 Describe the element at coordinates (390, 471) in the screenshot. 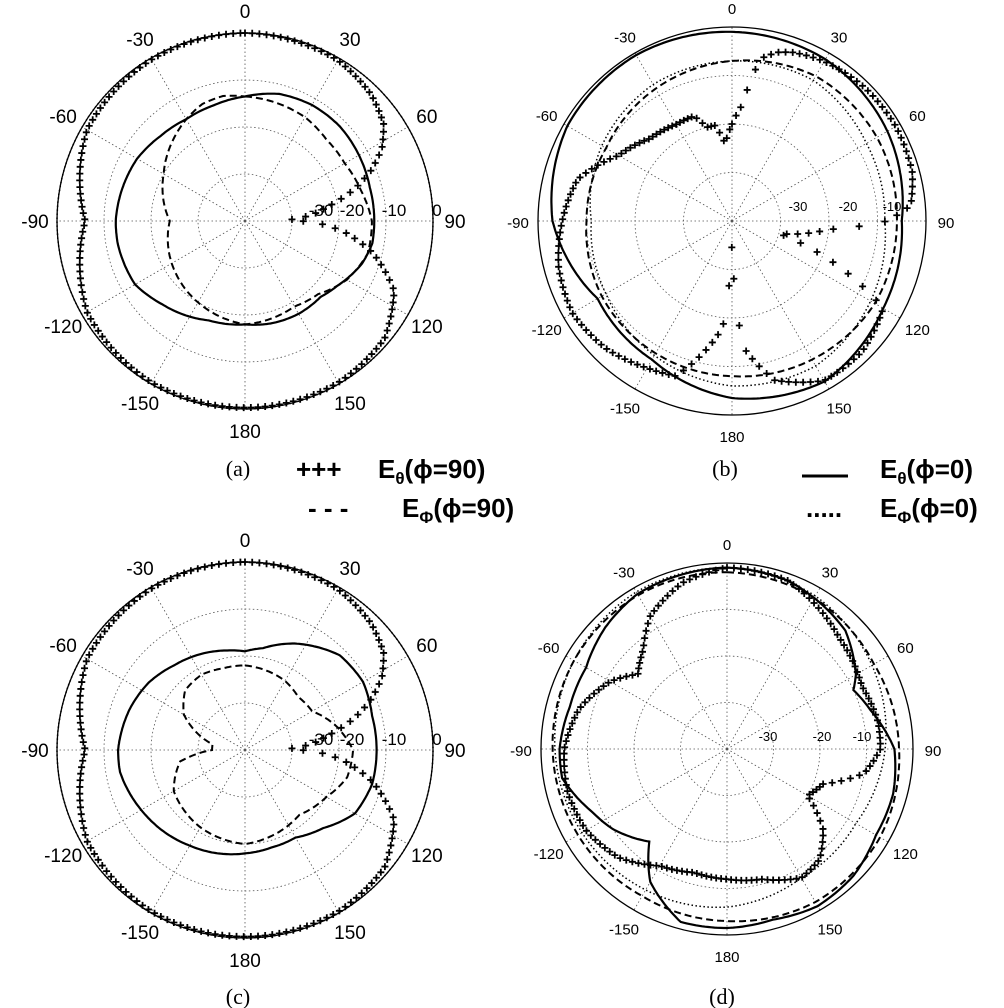

I see `legend-item-etheta-phi90: +++ Eθ(ϕ=90)` at that location.